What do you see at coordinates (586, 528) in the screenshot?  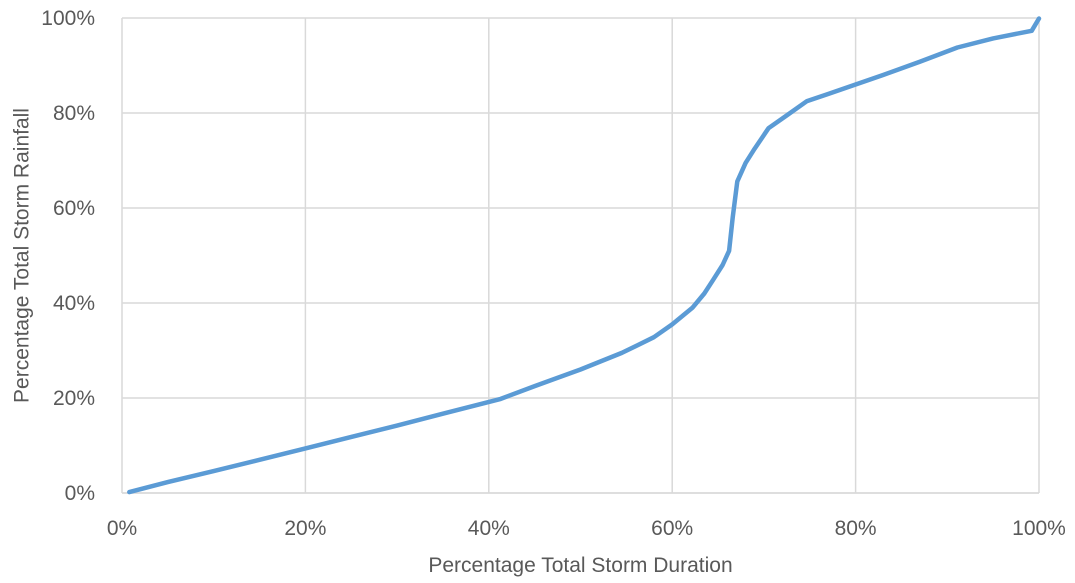 I see `x-tick-labels: 0% 20% 40% 60% 80% 100%` at bounding box center [586, 528].